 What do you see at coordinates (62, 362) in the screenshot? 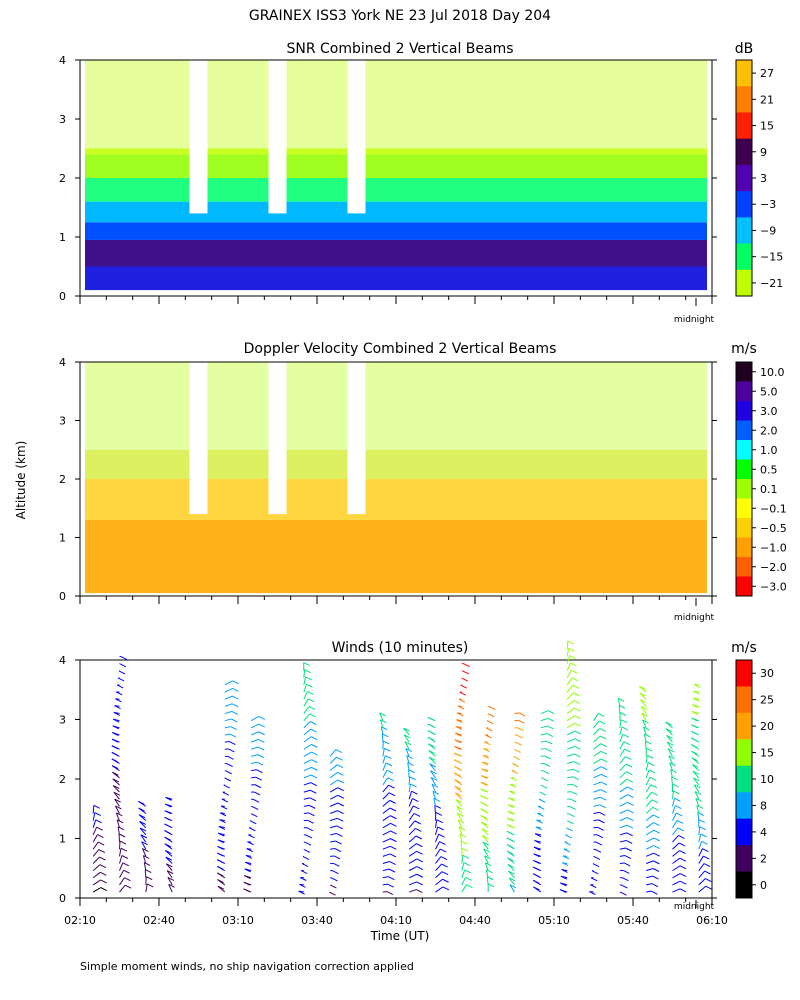
I see `panel-2-y-tick-label: 4` at bounding box center [62, 362].